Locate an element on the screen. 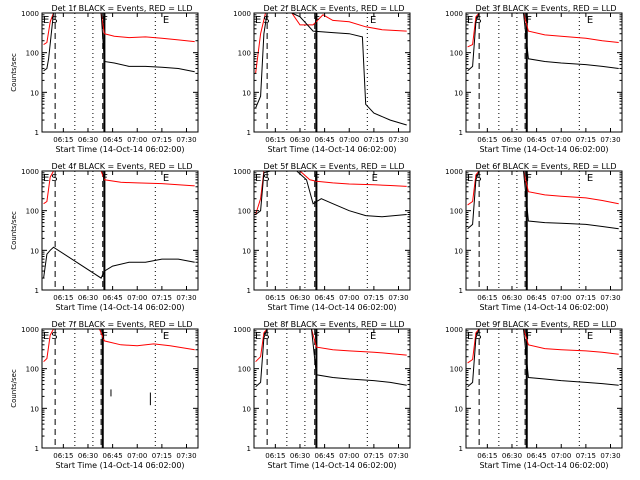 The width and height of the screenshot is (640, 480). panel-title: Det 3f BLACK = Events, RED = LLD is located at coordinates (545, 8).